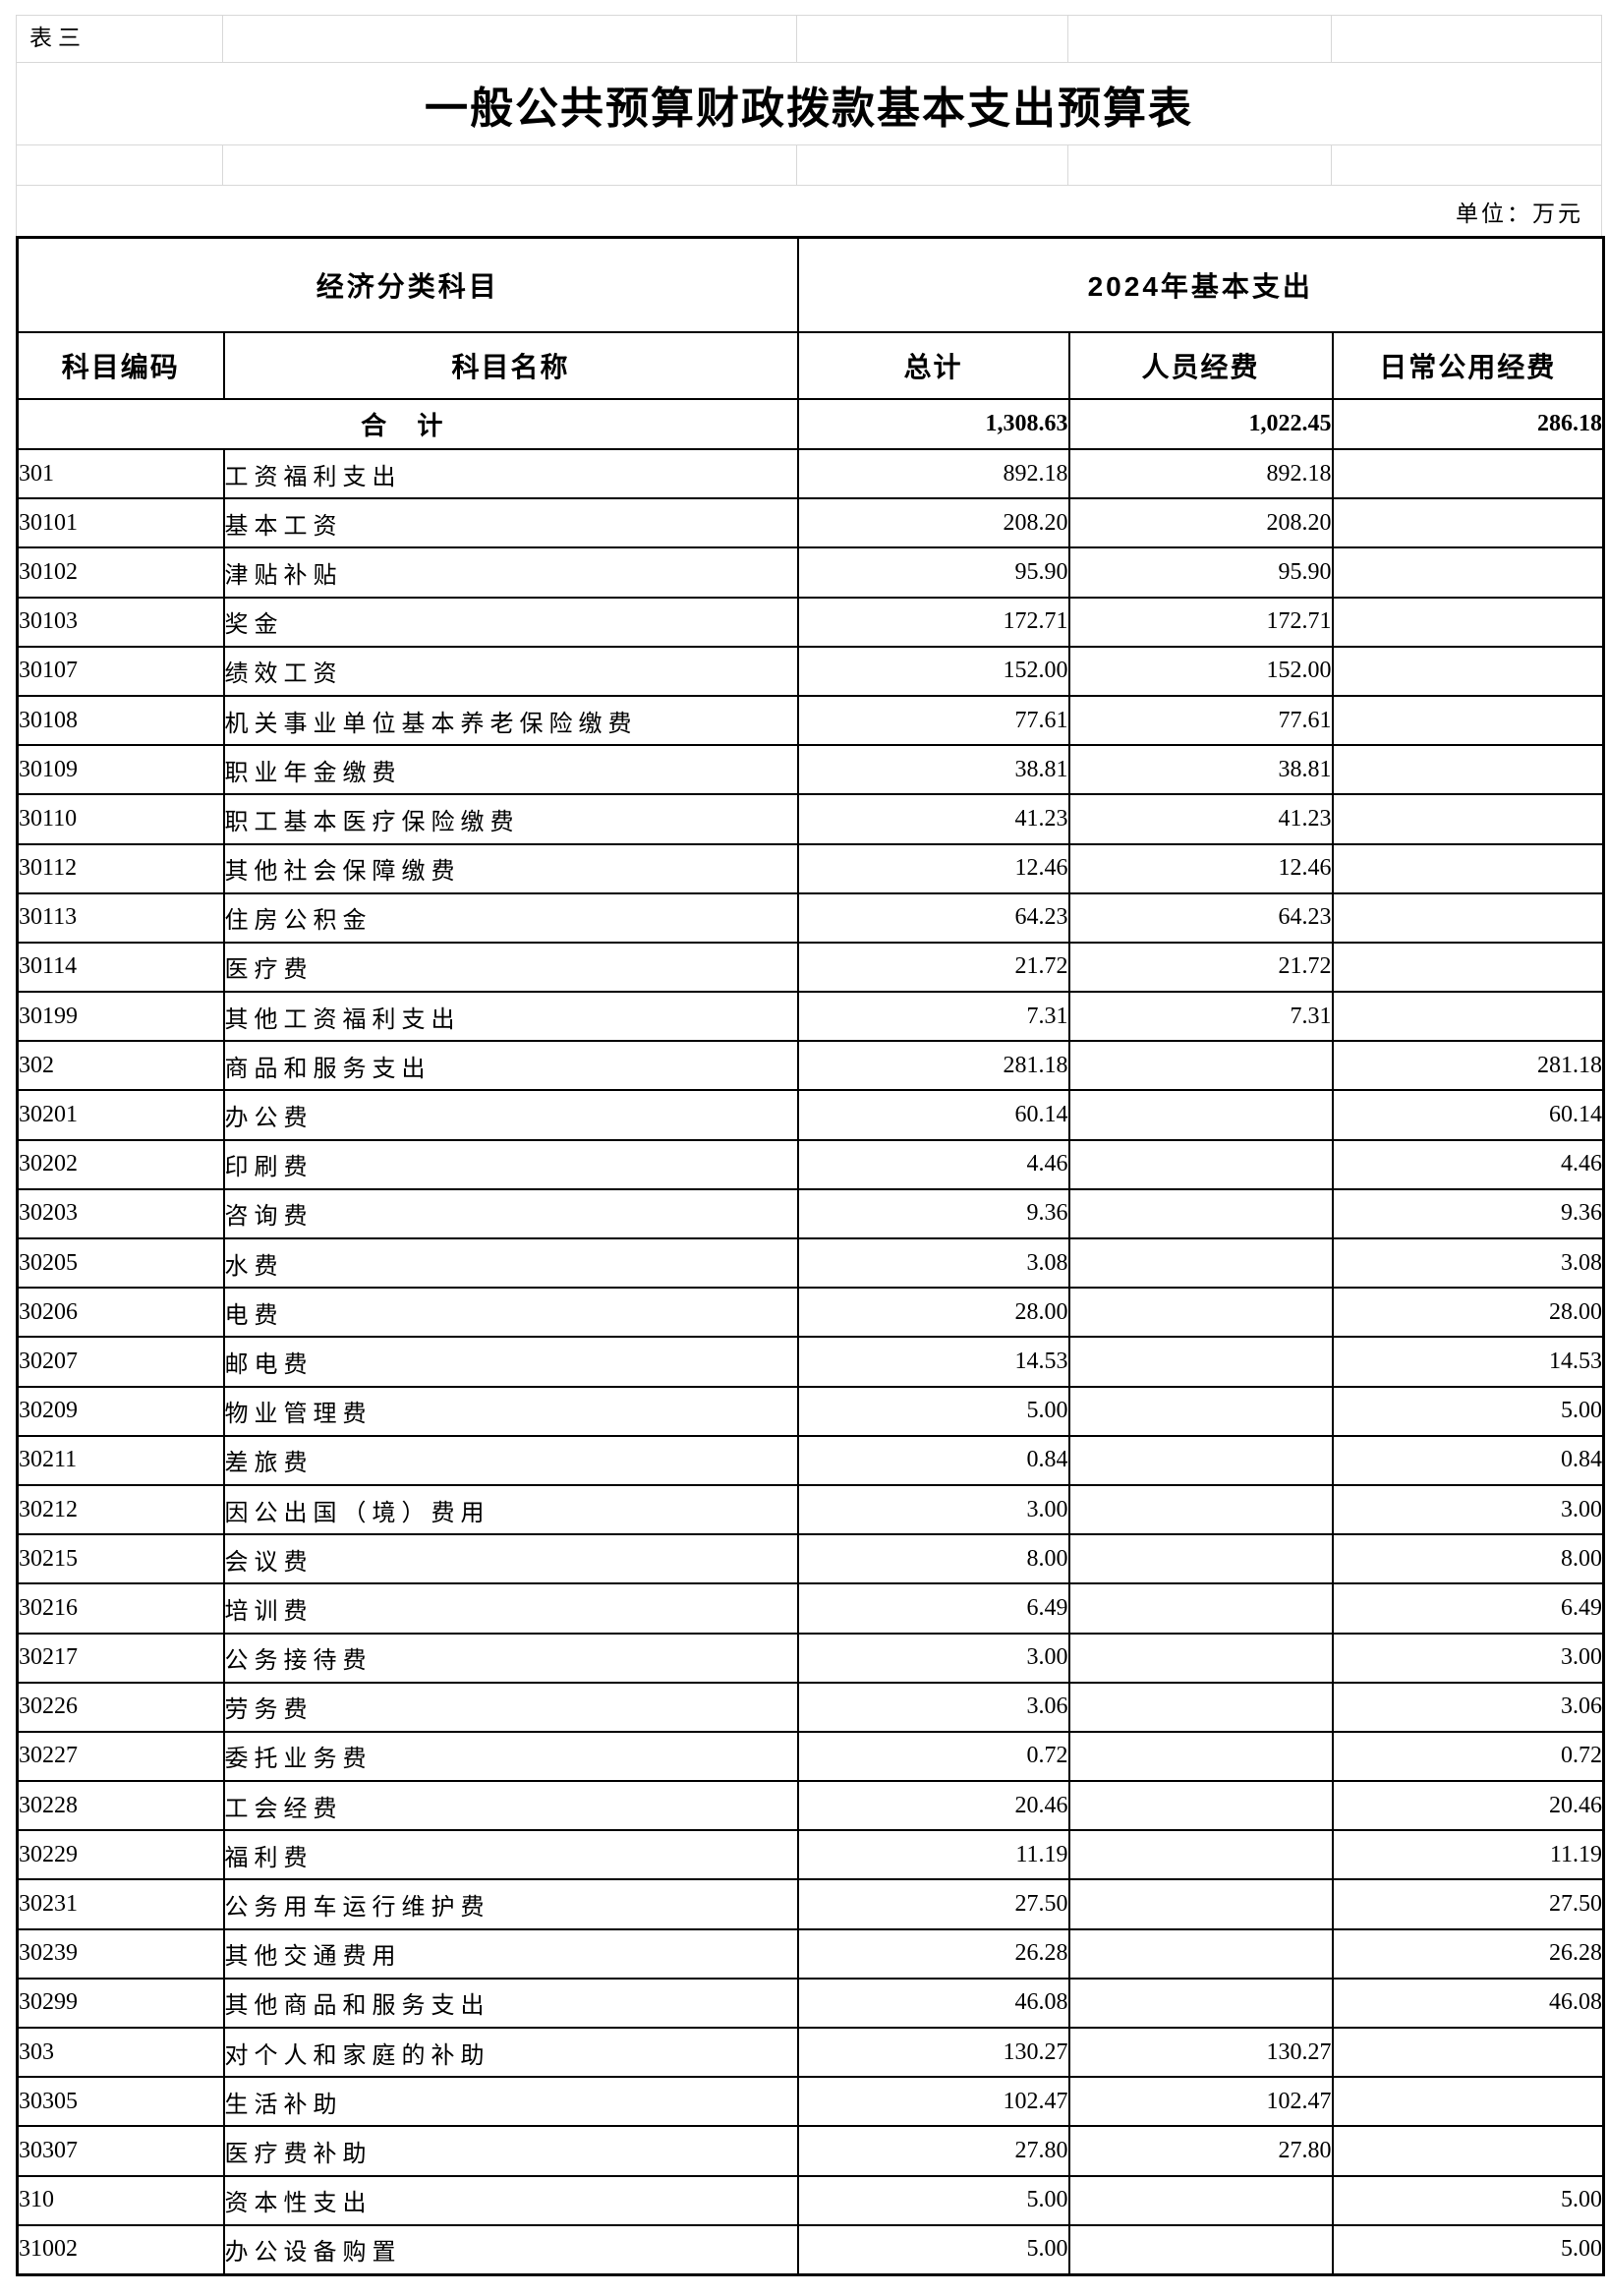  Describe the element at coordinates (933, 1806) in the screenshot. I see `total-cell: 20.46` at that location.